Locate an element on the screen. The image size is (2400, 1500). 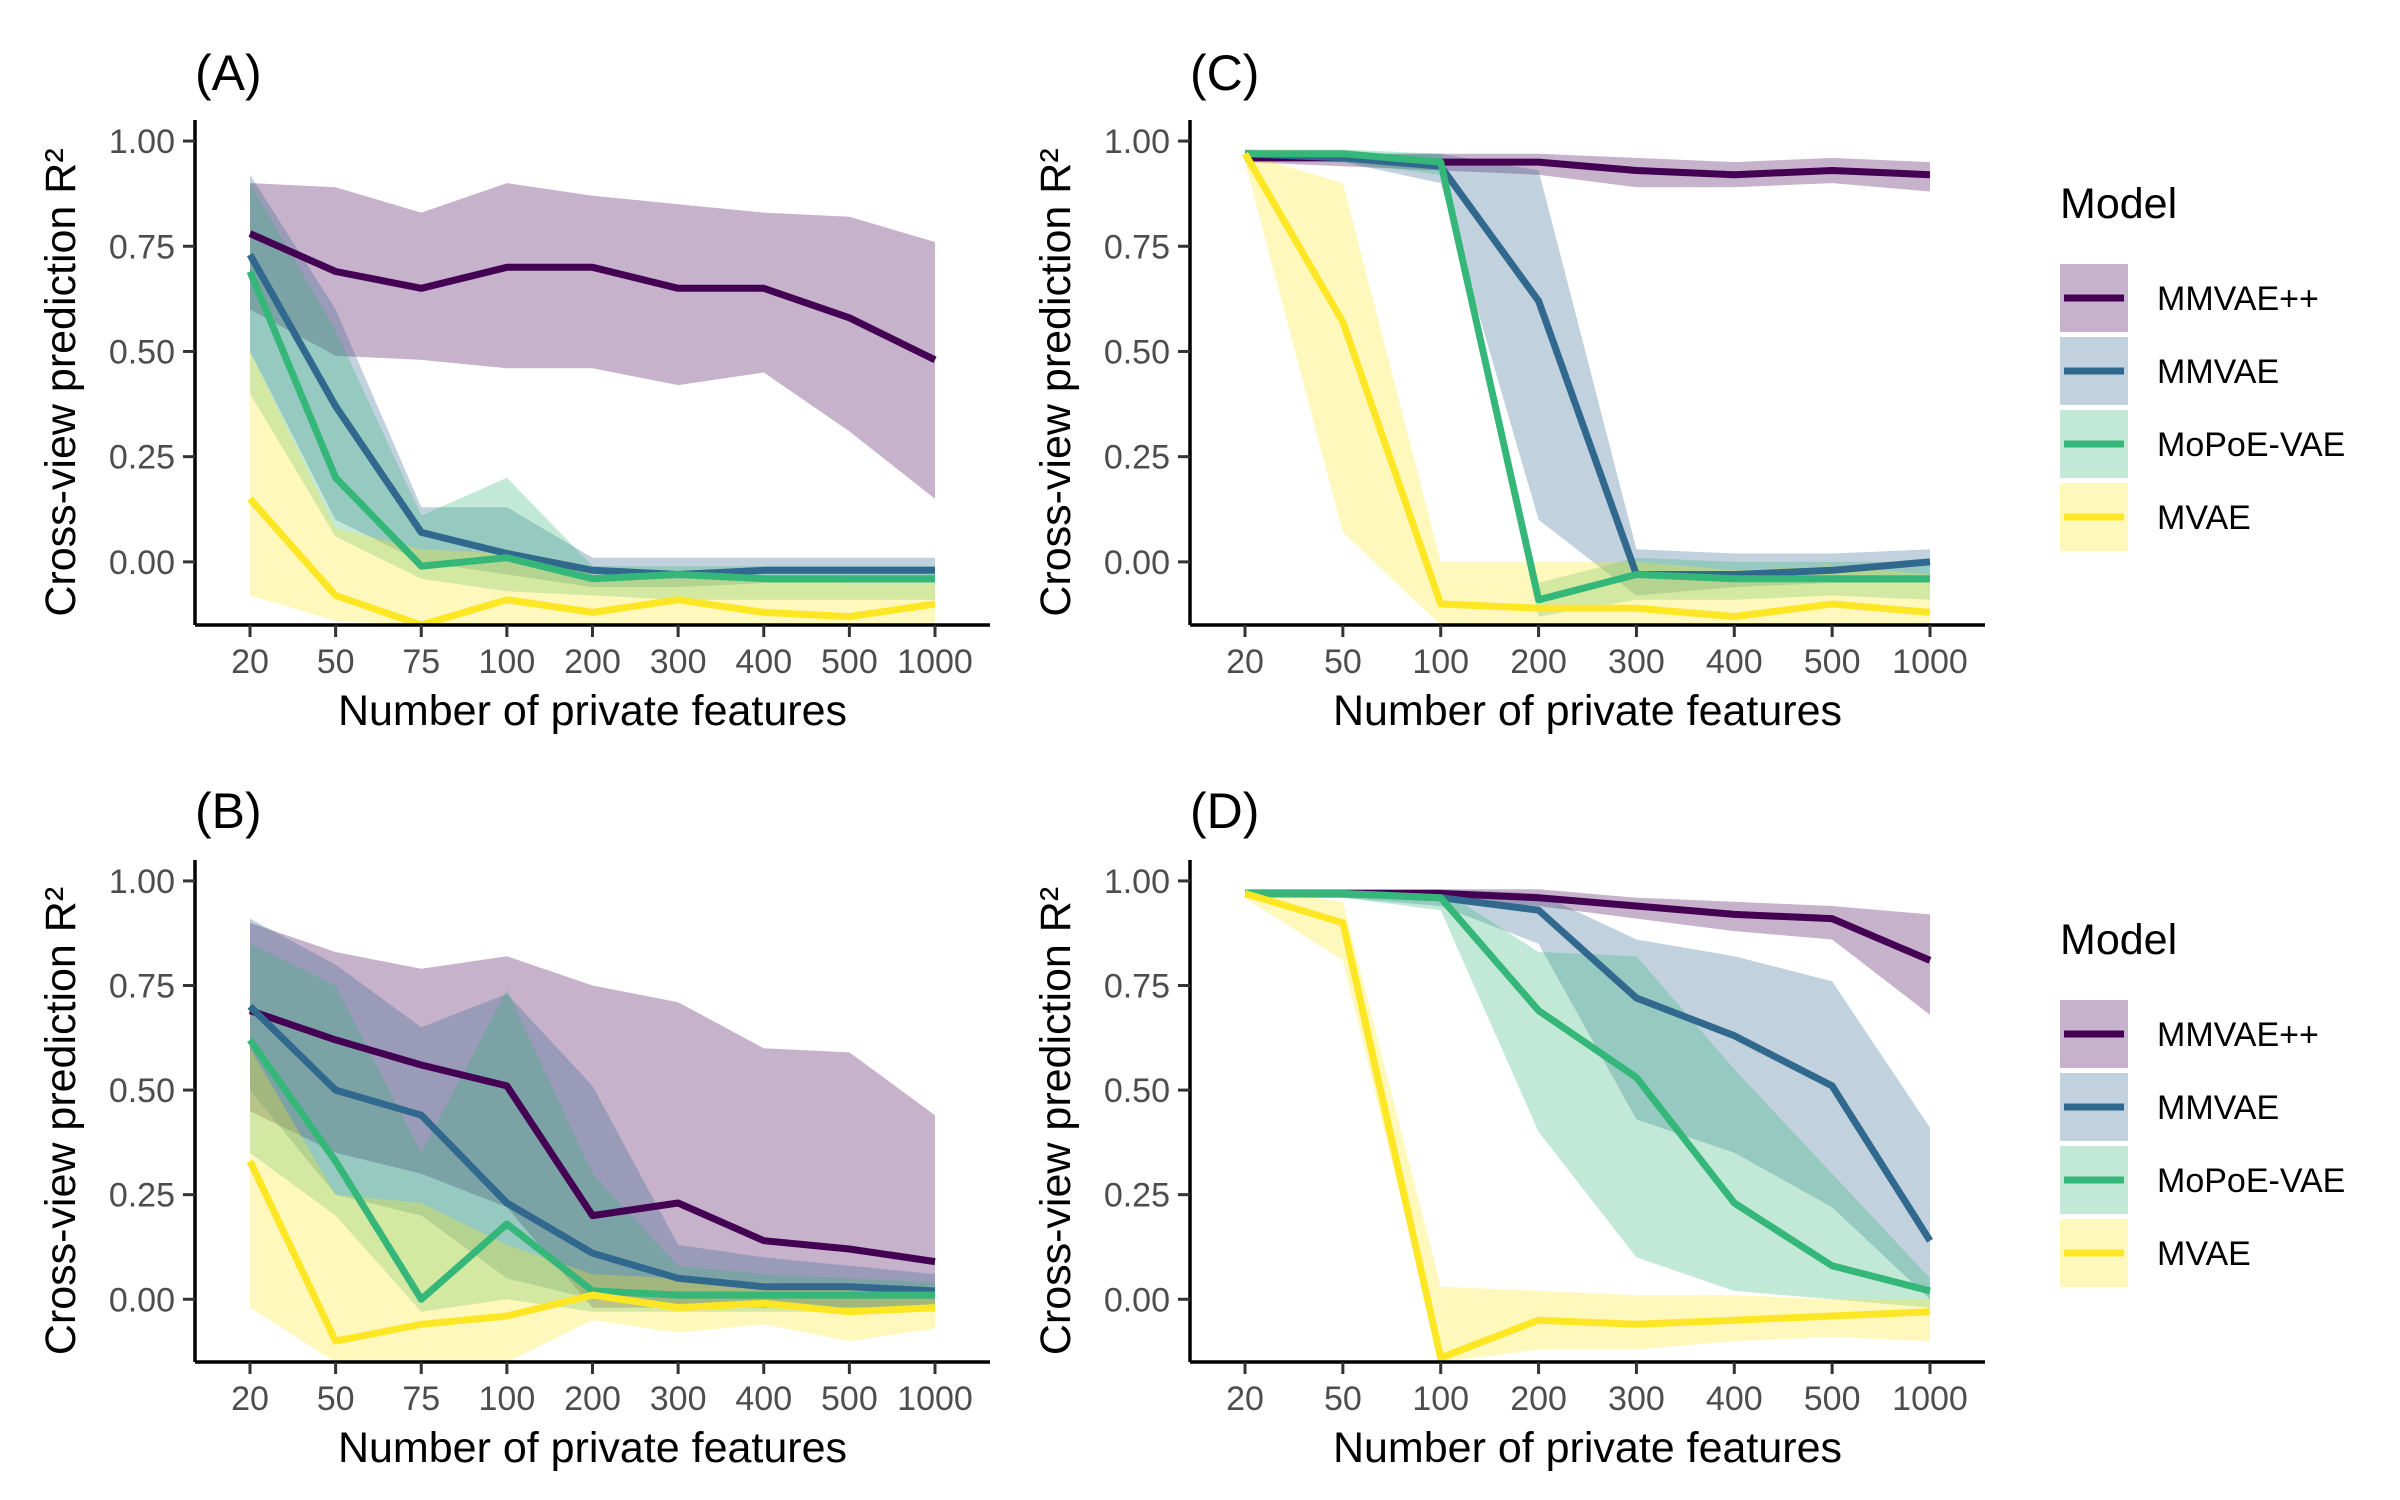
legend-entry: MMVAE is located at coordinates (2169, 1107).